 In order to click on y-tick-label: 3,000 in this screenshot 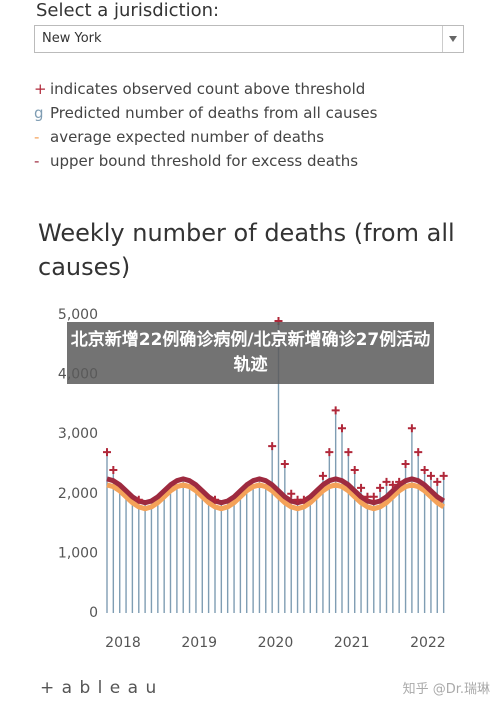, I will do `click(78, 434)`.